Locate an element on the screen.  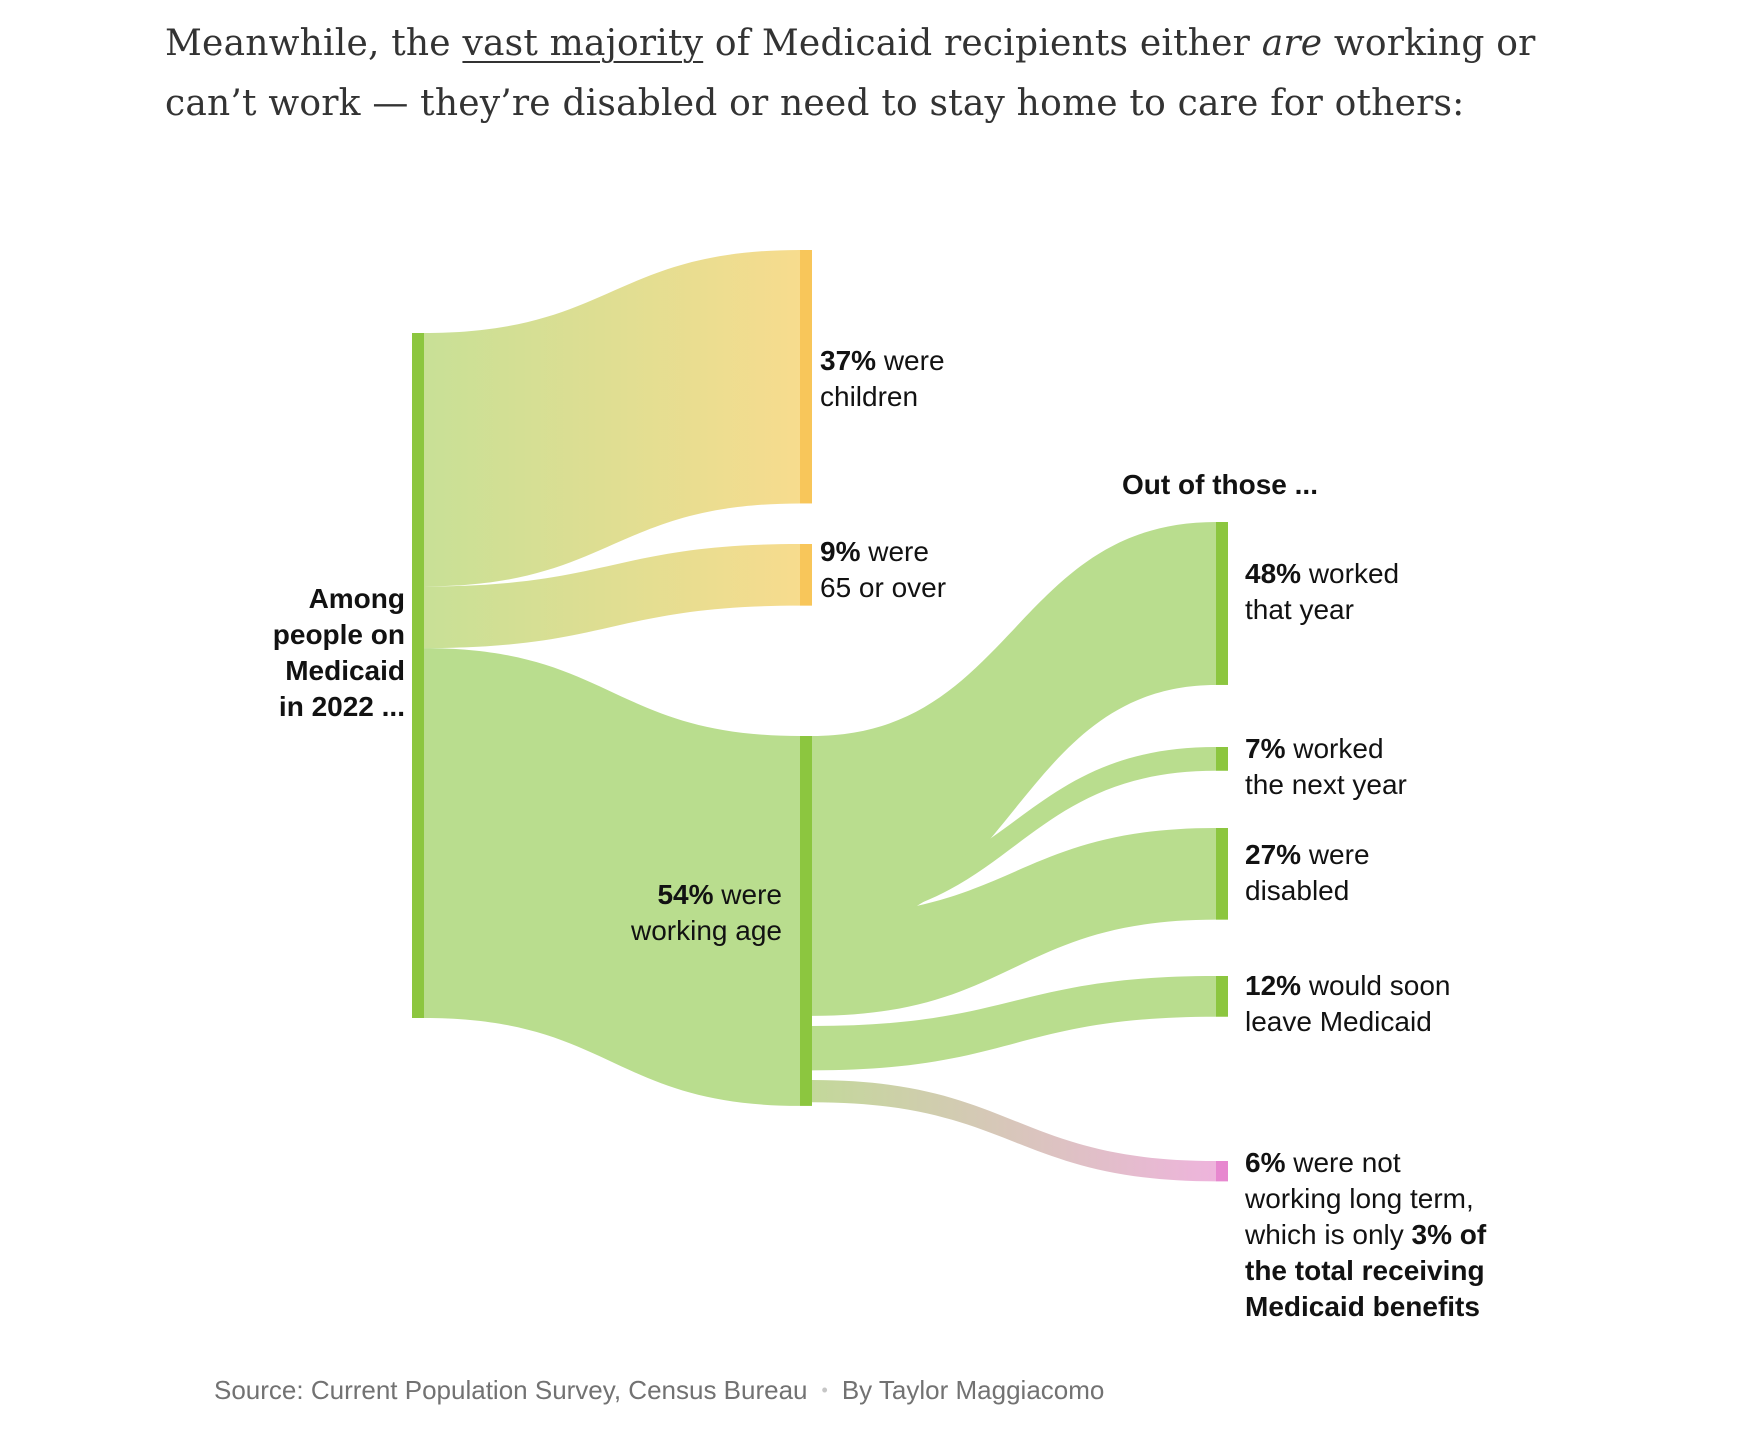
vast-majority-link: vast majority is located at coordinates (583, 43).